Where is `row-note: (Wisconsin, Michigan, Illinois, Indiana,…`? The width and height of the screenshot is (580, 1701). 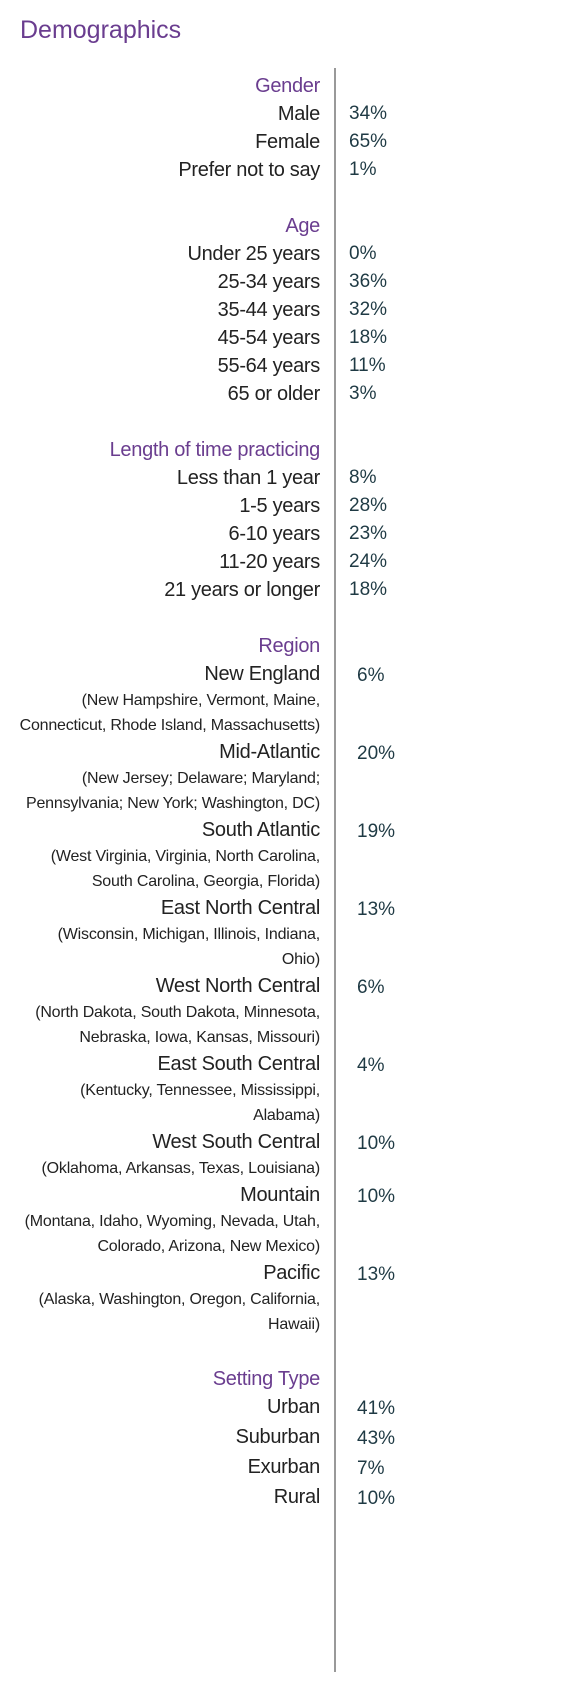
row-note: (Wisconsin, Michigan, Illinois, Indiana,… is located at coordinates (189, 947).